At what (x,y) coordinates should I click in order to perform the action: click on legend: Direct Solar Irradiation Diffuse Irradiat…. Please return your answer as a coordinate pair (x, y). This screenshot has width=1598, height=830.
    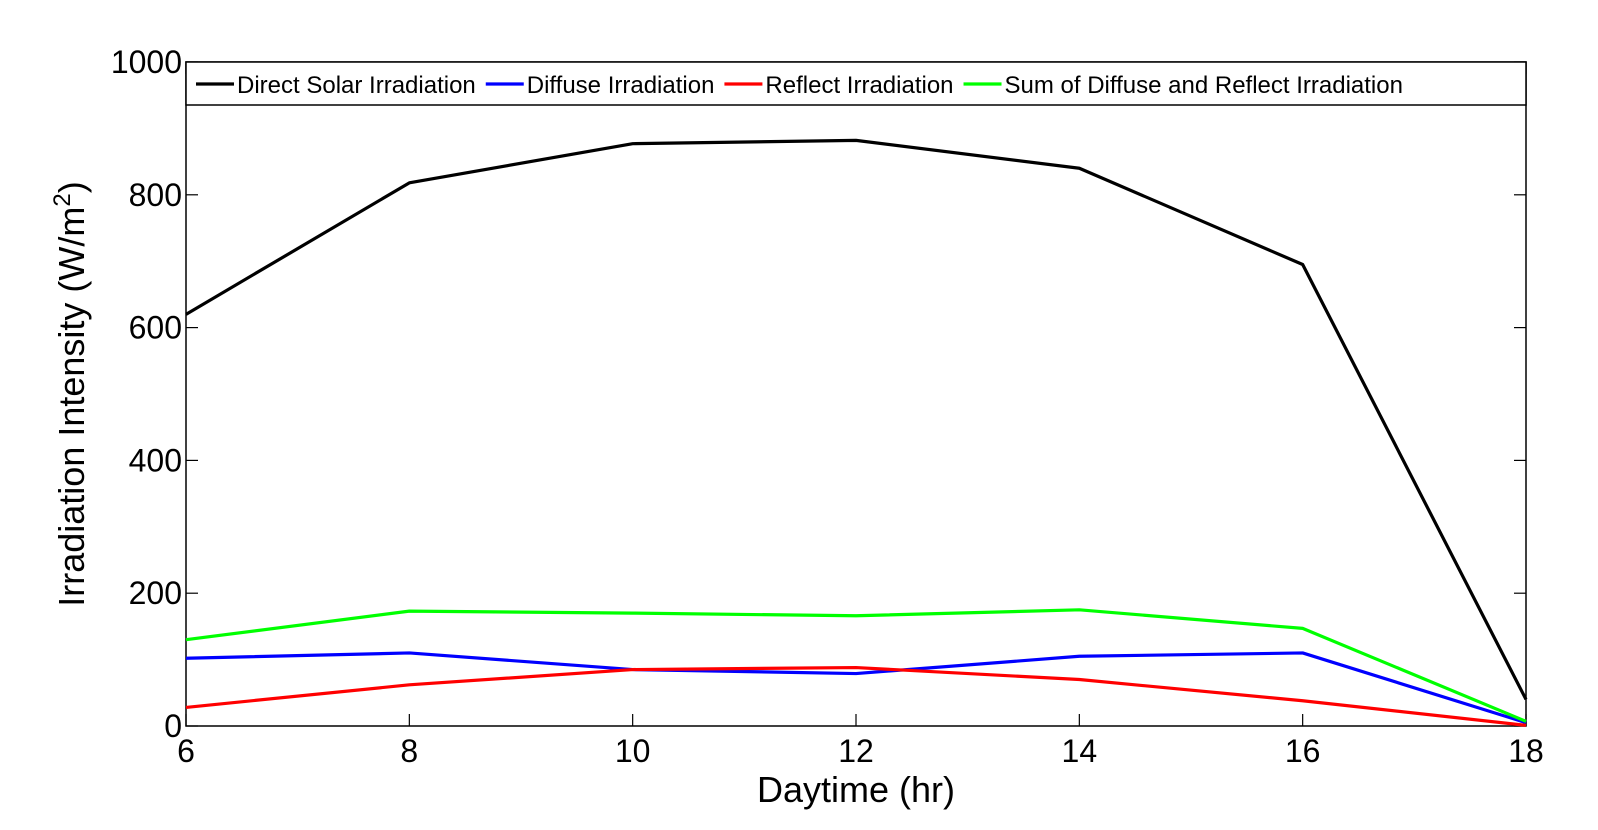
    Looking at the image, I should click on (856, 83).